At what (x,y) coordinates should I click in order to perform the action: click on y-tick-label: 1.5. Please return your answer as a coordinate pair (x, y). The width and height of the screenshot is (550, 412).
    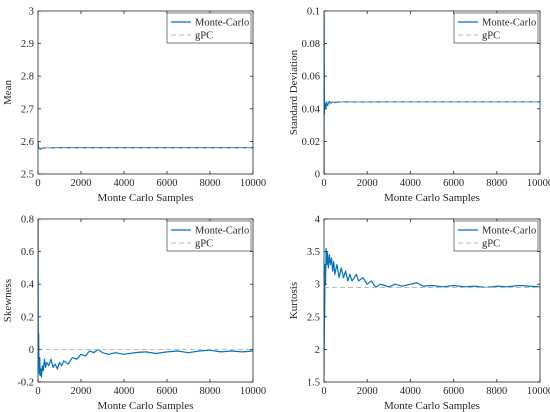
    Looking at the image, I should click on (313, 383).